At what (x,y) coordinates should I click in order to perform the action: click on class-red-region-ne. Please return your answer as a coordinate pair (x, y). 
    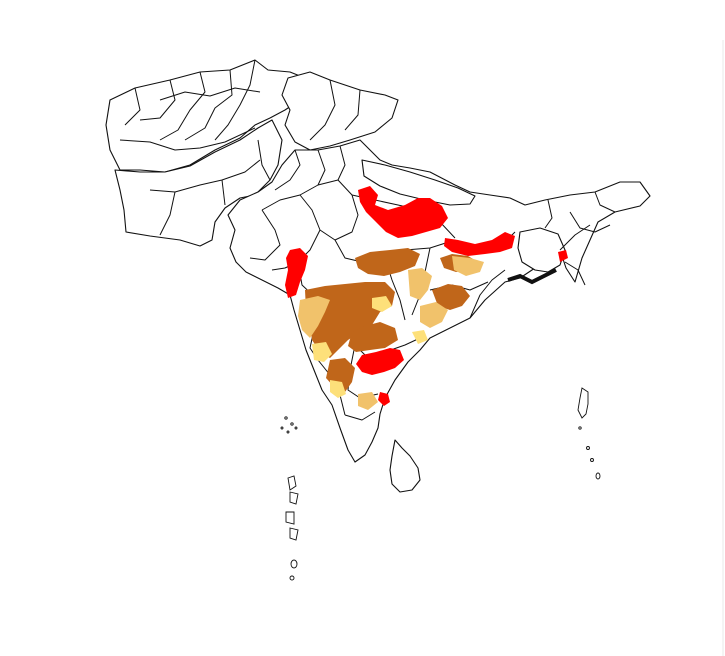
    Looking at the image, I should click on (563, 256).